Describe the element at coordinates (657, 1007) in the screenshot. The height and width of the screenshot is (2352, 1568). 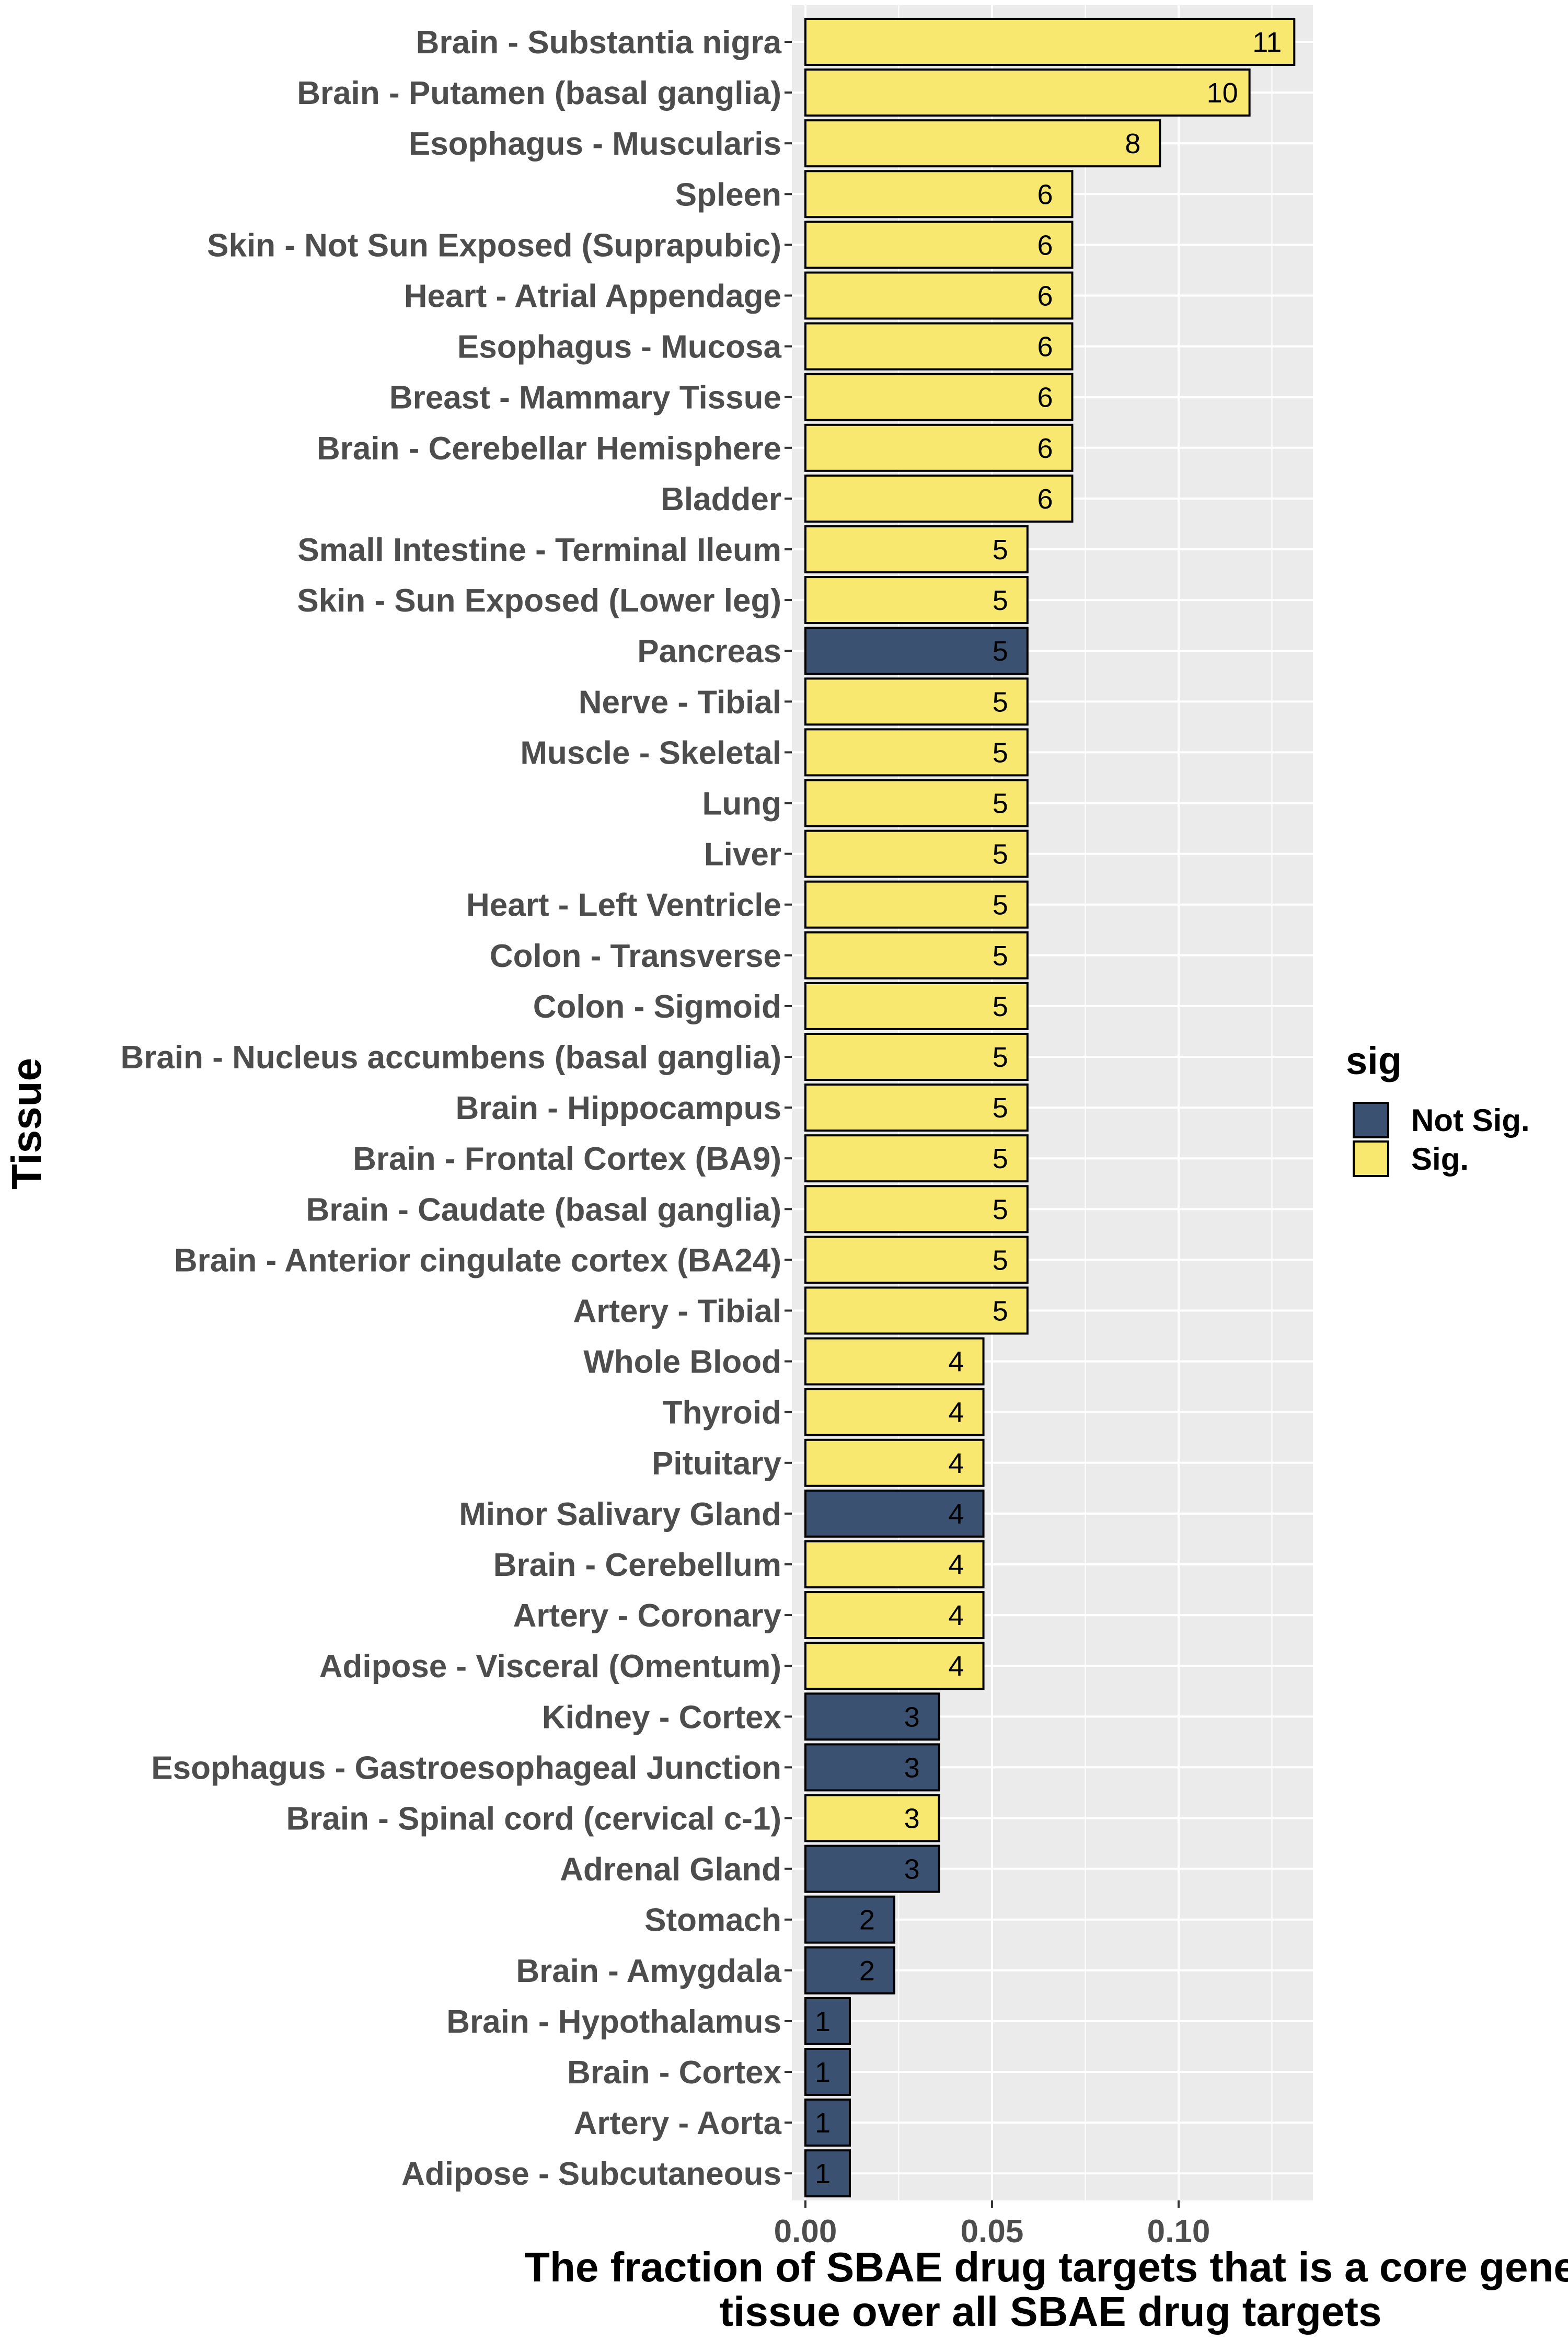
I see `y-tick-label: Colon - Sigmoid` at that location.